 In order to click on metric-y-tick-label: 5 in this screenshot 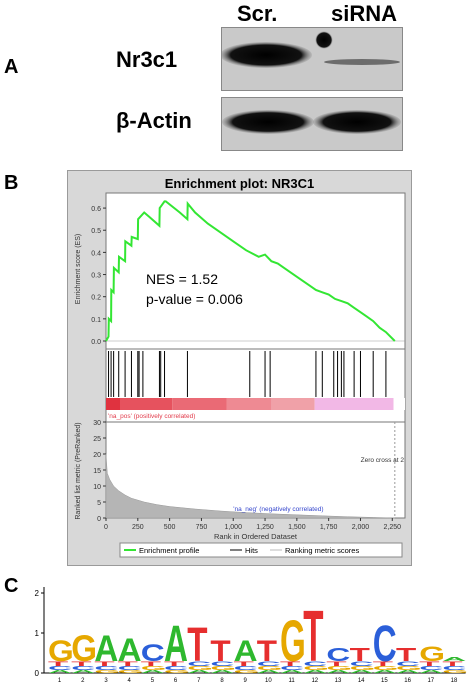, I will do `click(99, 503)`.